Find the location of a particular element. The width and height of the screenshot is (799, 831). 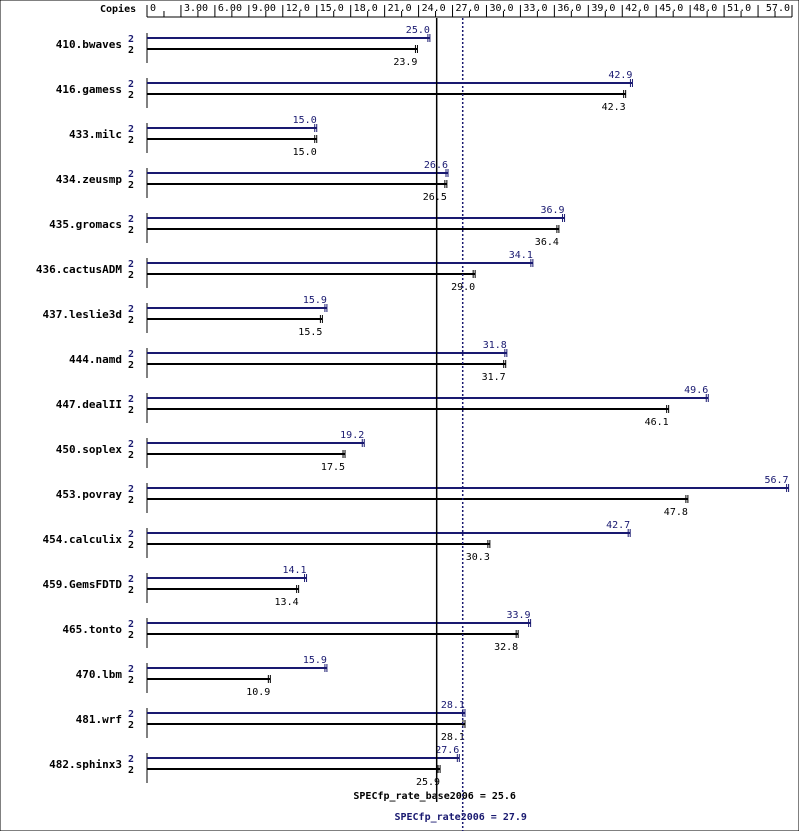

benchmark-label: 437.leslie3d is located at coordinates (82, 314).